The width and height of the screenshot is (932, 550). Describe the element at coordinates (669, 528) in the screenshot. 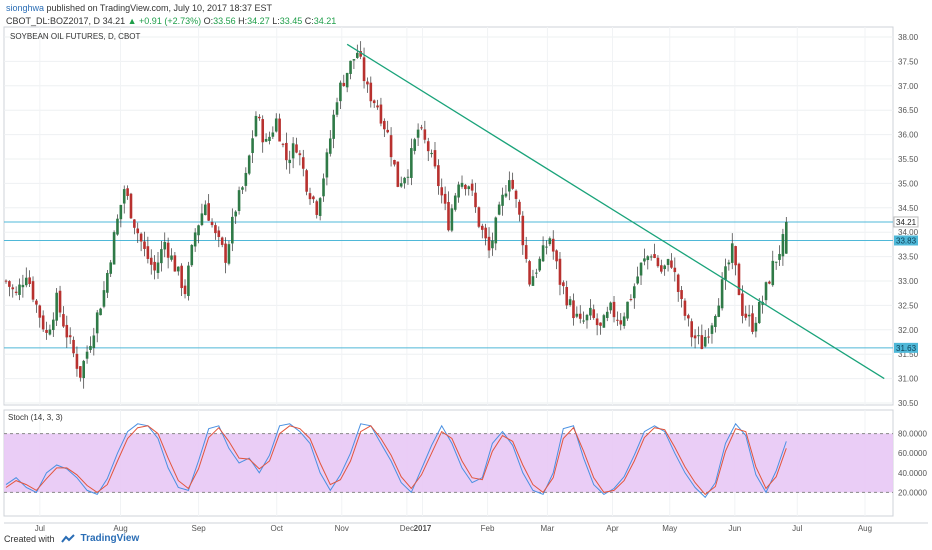

I see `time-tick-label: May` at that location.